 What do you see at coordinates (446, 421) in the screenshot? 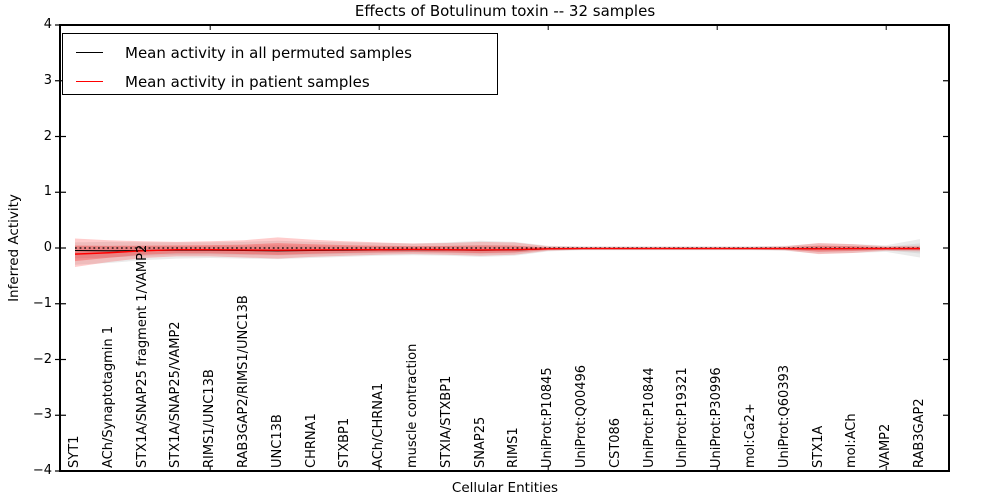
I see `x-tick-label: STXIA/STXBP1` at bounding box center [446, 421].